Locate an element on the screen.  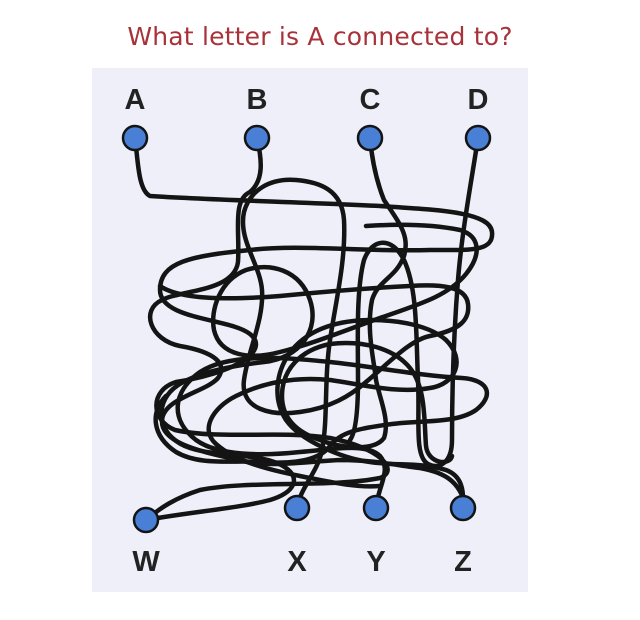
label-y: Y is located at coordinates (376, 562).